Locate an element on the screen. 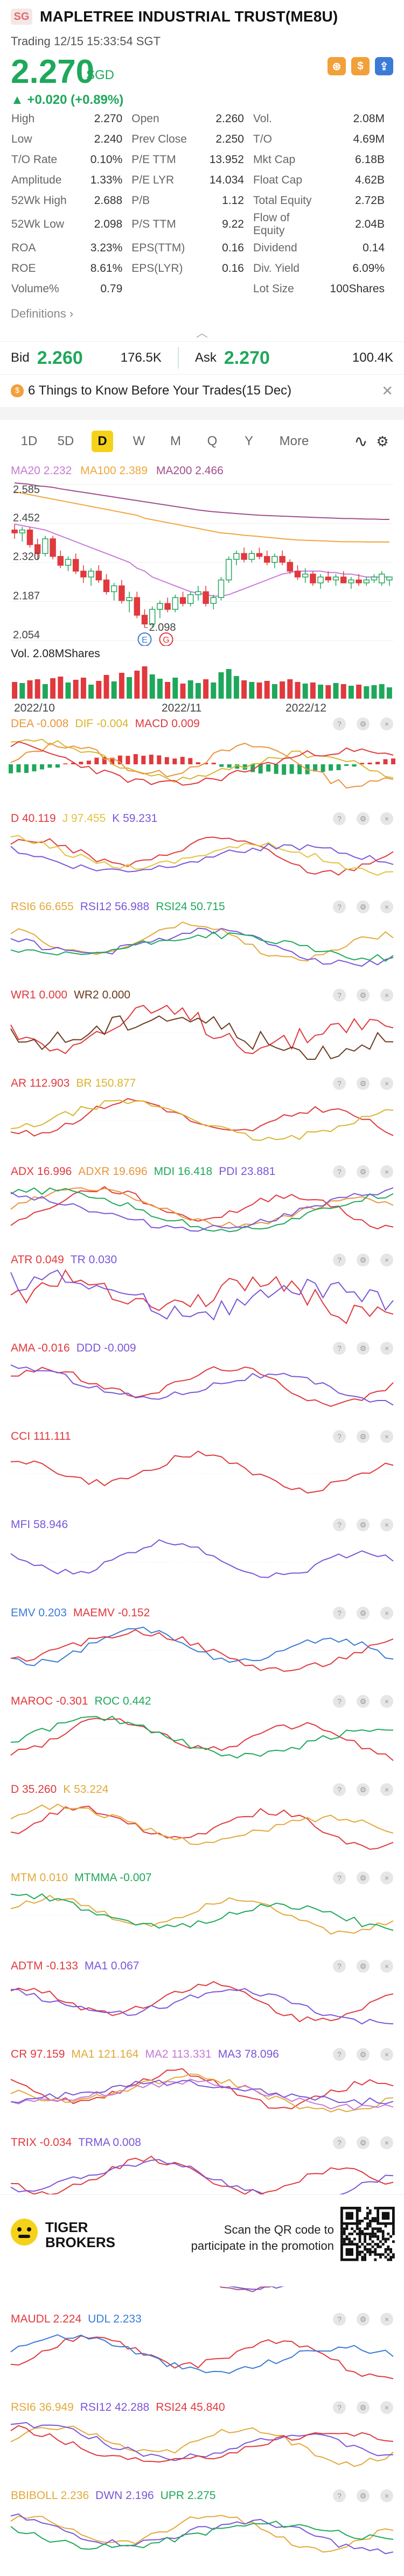 This screenshot has width=404, height=2576. chart-type-icon: ∿ is located at coordinates (361, 442).